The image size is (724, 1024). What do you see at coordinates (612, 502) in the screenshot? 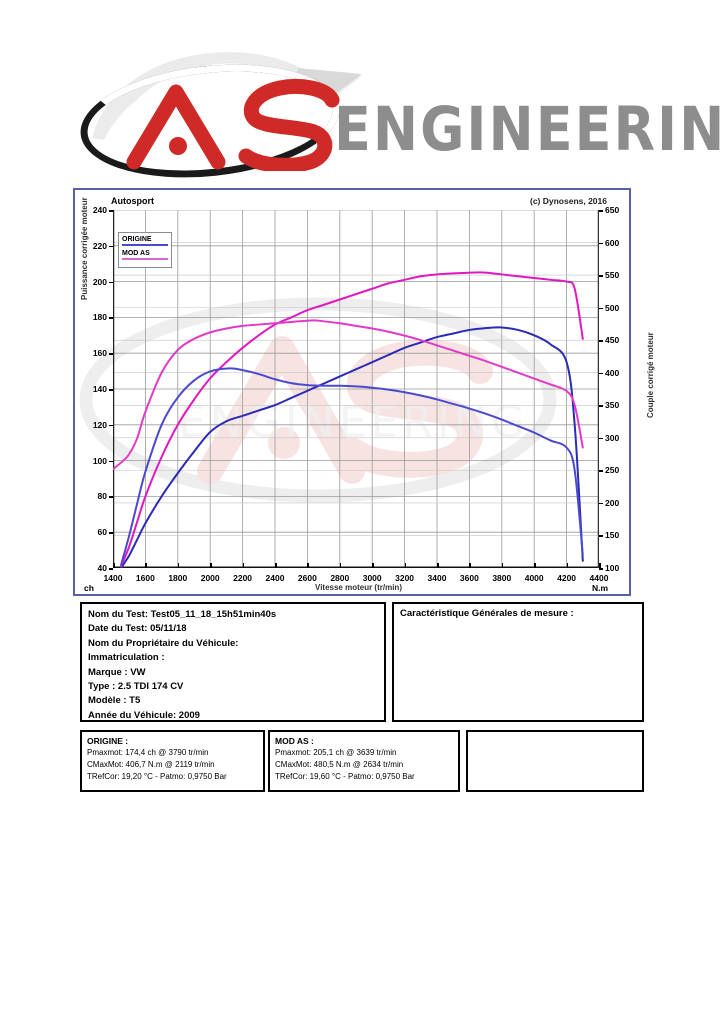
I see `y-tick-right: 200` at bounding box center [612, 502].